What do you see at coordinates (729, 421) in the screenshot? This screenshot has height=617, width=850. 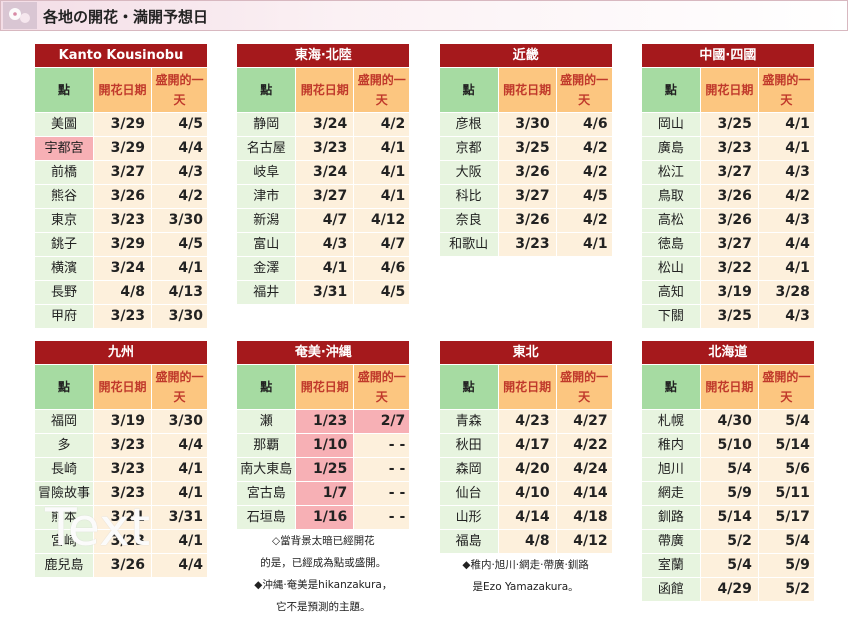 I see `date-cell: 4/30` at bounding box center [729, 421].